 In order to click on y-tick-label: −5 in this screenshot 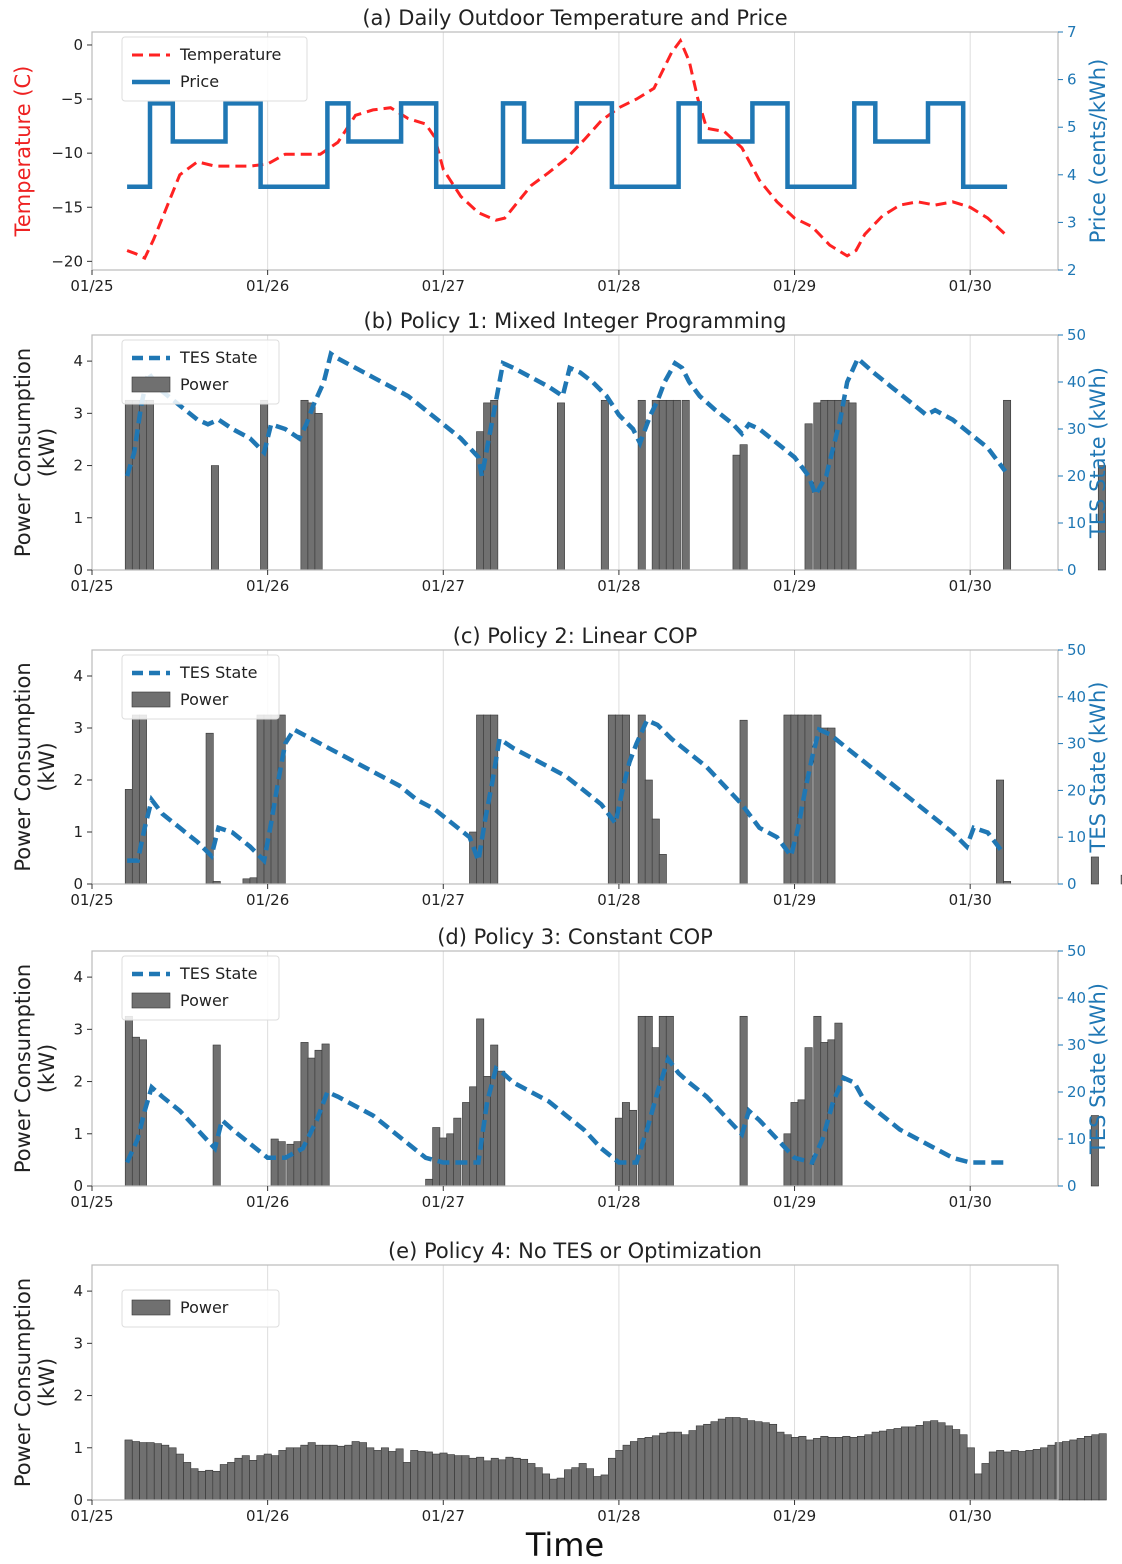, I will do `click(72, 99)`.